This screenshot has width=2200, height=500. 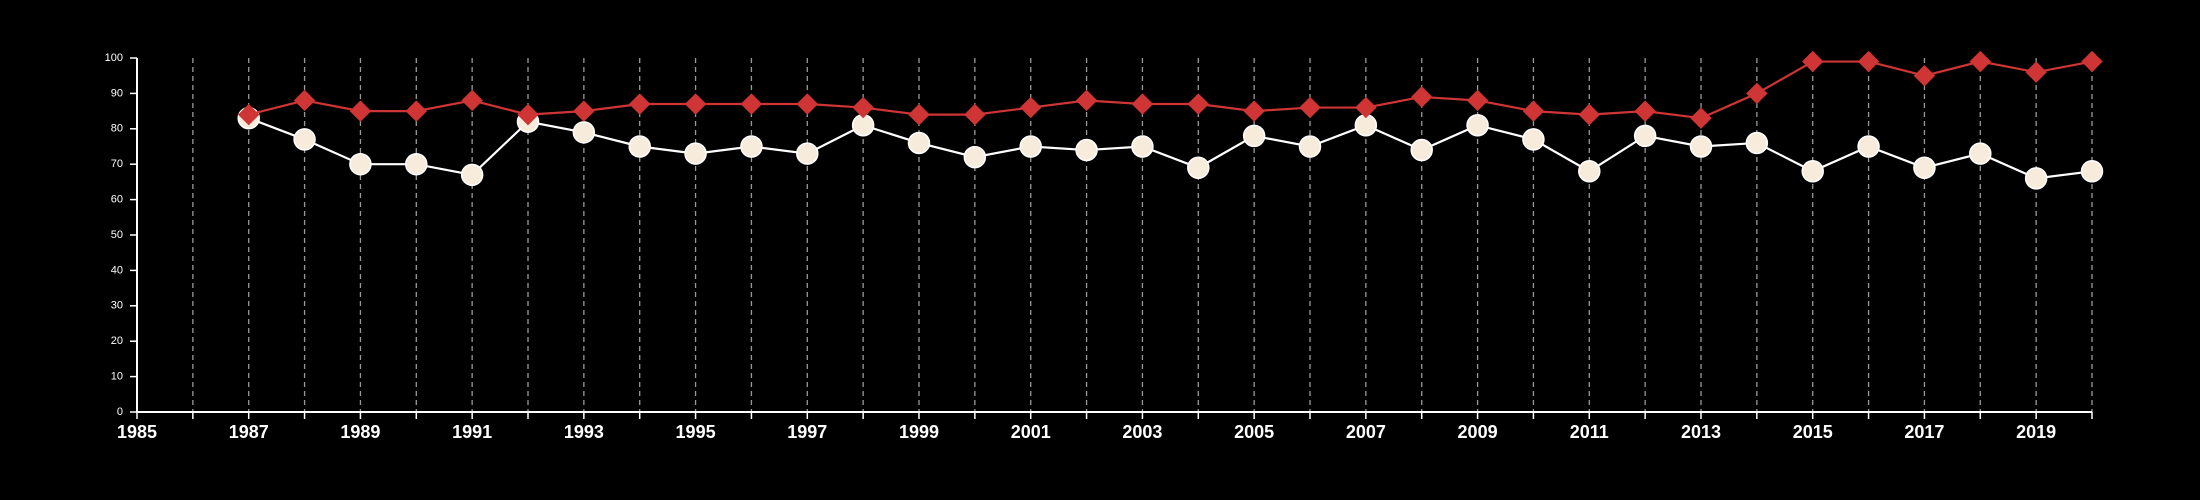 I want to click on x-tick-label: 1993, so click(x=584, y=432).